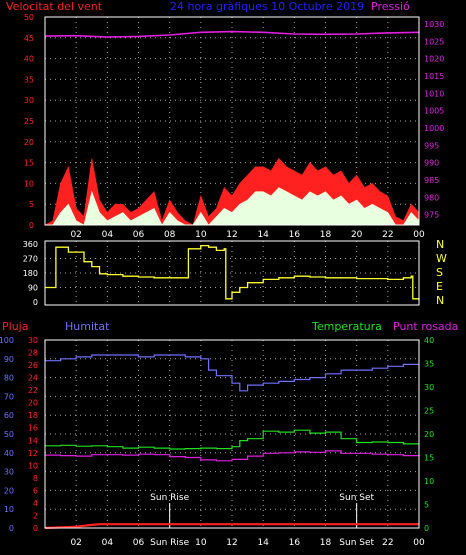 Image resolution: width=466 pixels, height=555 pixels. I want to click on humidity-label: Humitat, so click(87, 326).